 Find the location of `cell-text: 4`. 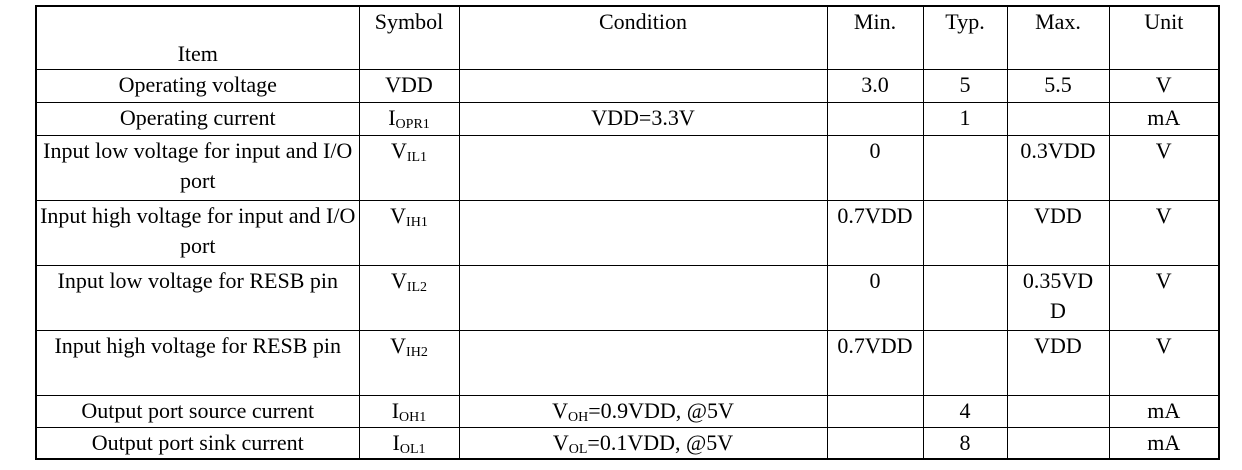

cell-text: 4 is located at coordinates (965, 410).